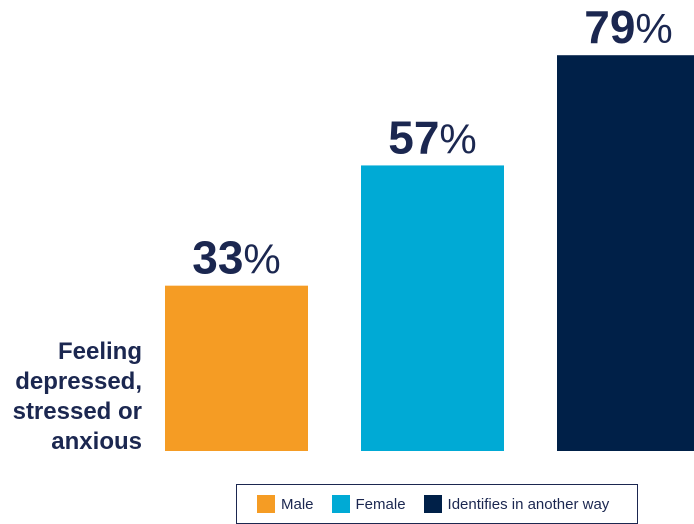 This screenshot has width=694, height=524. What do you see at coordinates (78, 381) in the screenshot?
I see `category-label-line: depressed,` at bounding box center [78, 381].